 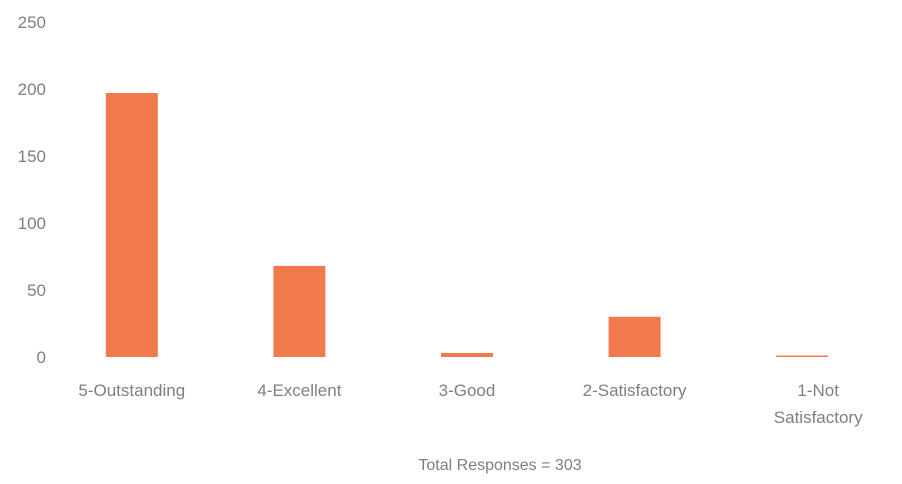 What do you see at coordinates (36, 290) in the screenshot?
I see `y-tick-label: 50` at bounding box center [36, 290].